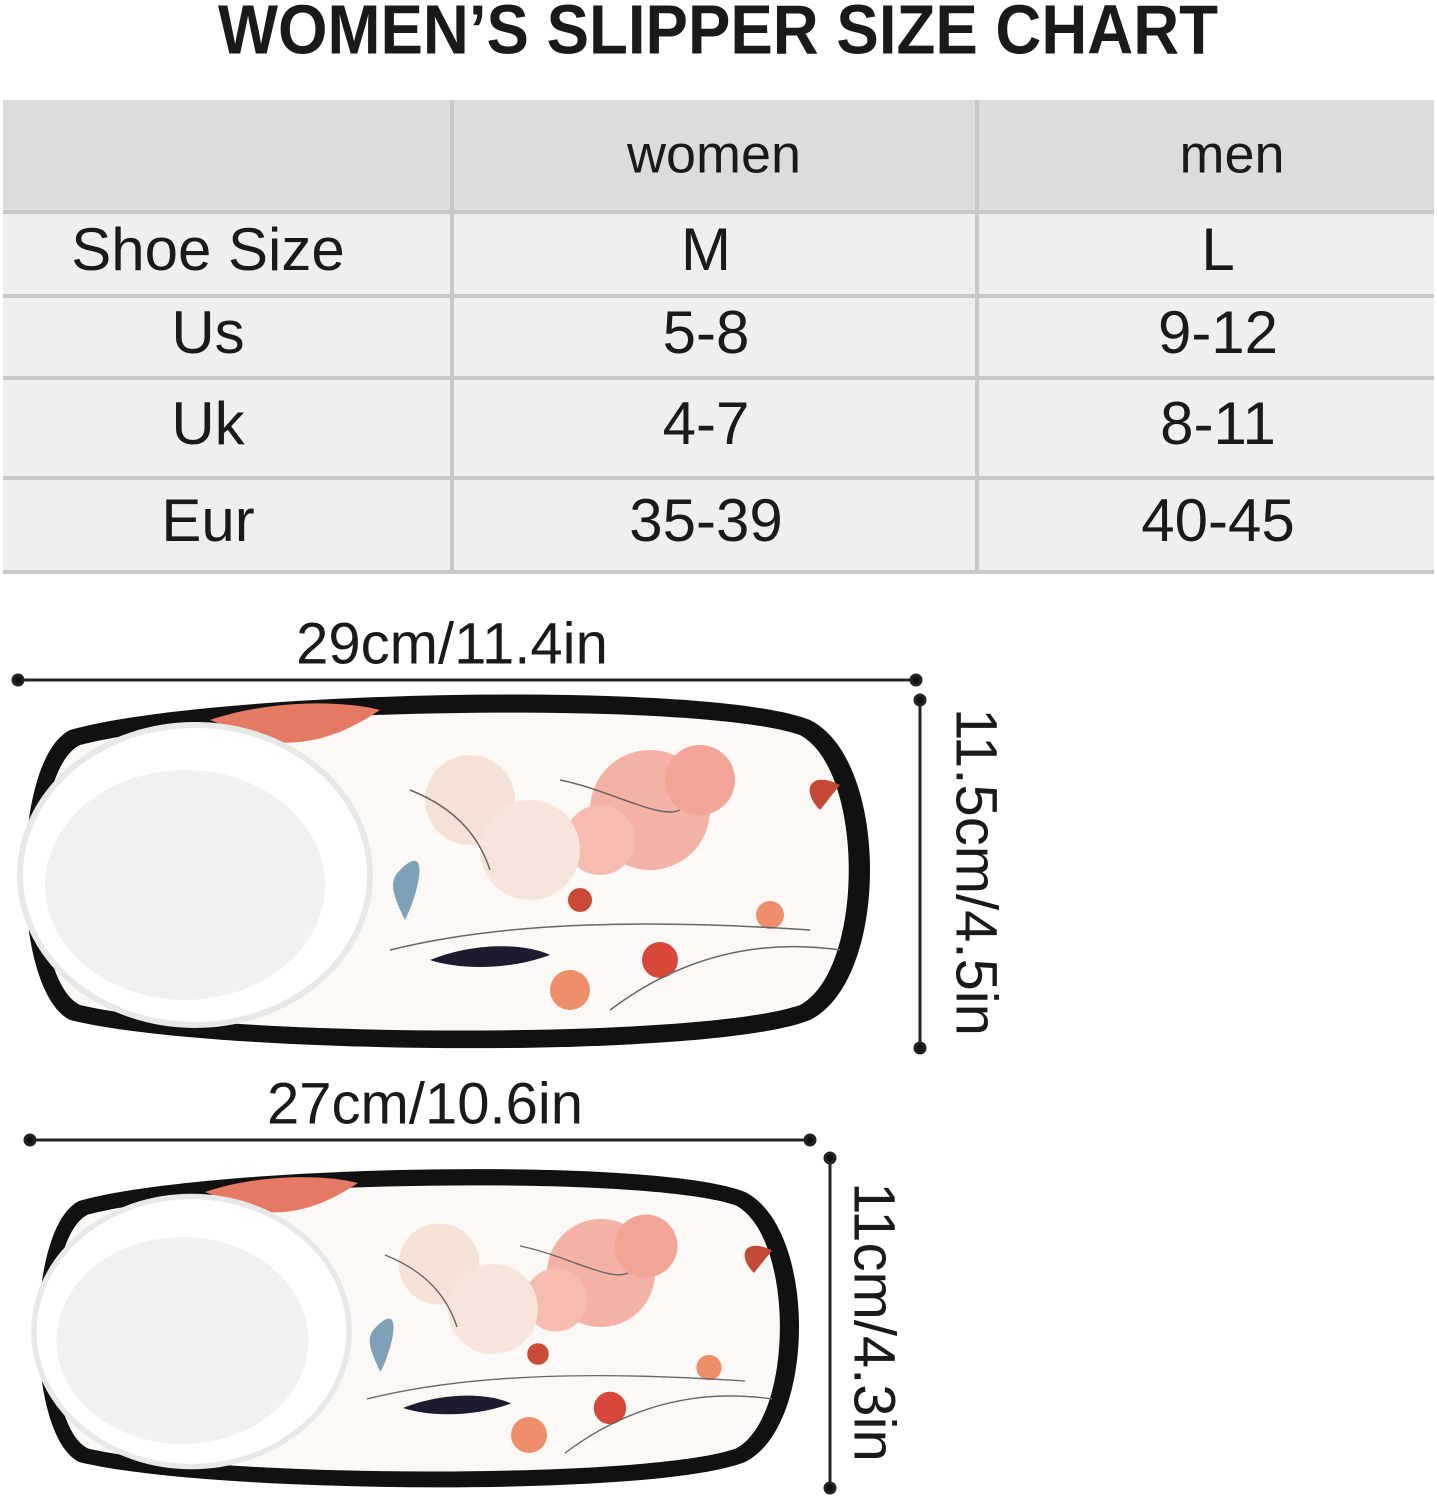  I want to click on row-label: Eur, so click(207, 520).